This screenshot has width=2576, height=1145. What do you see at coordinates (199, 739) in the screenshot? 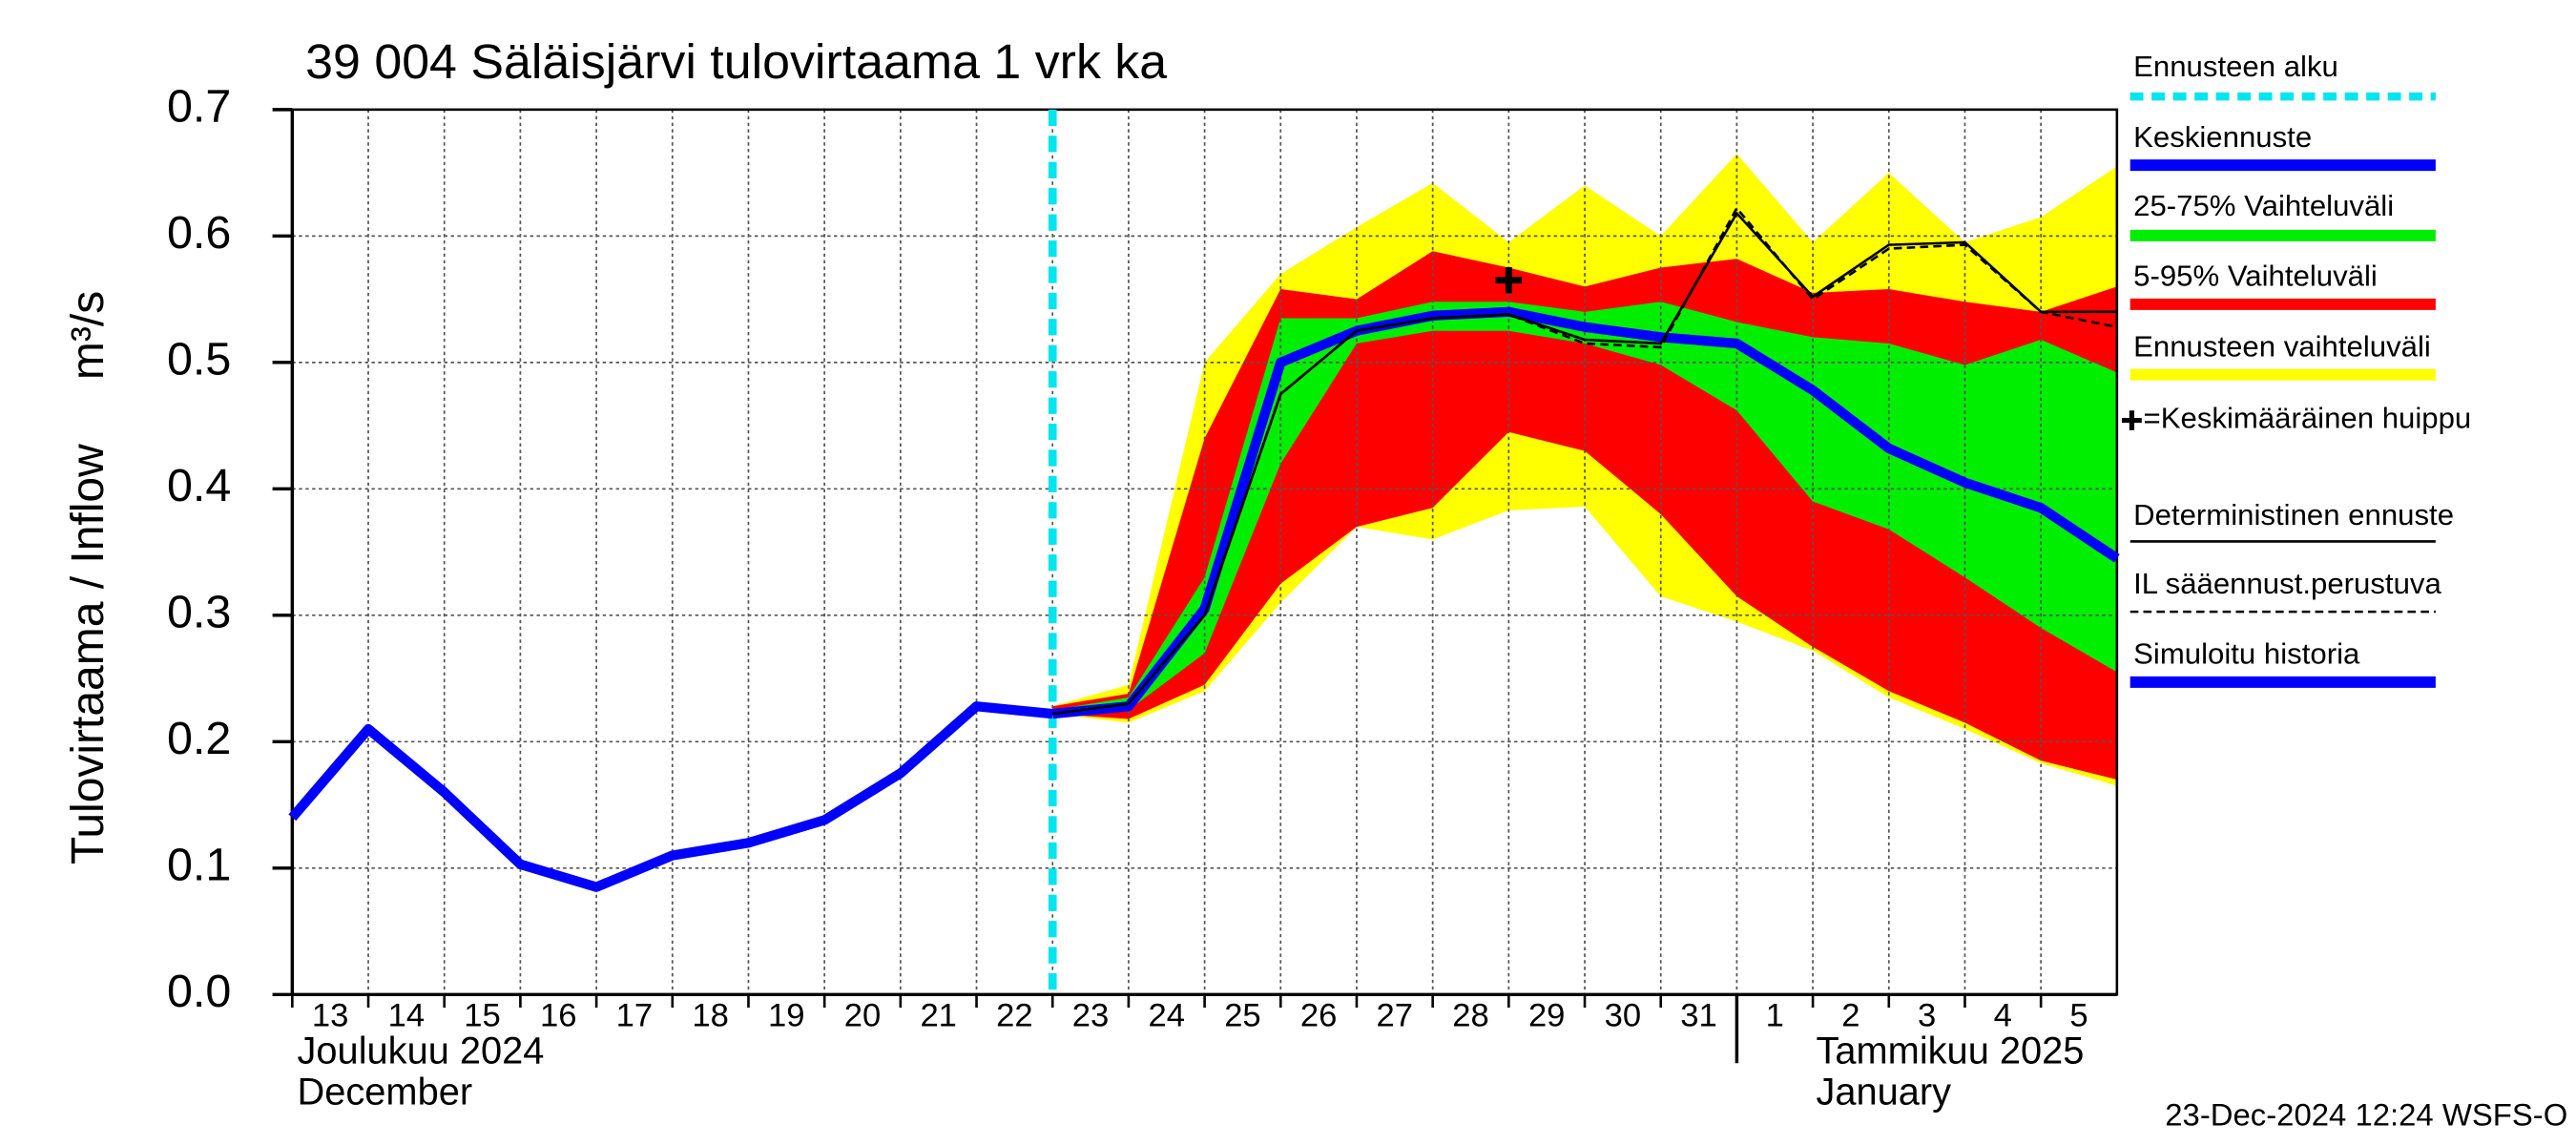
I see `y-tick-label: 0.2` at bounding box center [199, 739].